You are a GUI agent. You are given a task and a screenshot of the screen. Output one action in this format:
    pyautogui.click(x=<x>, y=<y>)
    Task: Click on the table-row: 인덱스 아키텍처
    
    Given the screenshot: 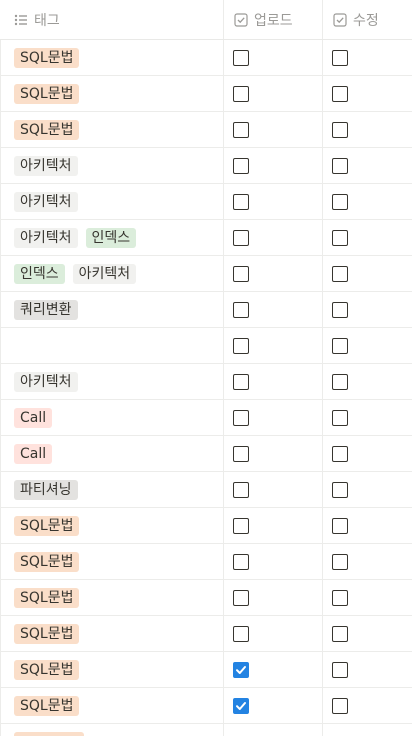 What is the action you would take?
    pyautogui.click(x=206, y=274)
    